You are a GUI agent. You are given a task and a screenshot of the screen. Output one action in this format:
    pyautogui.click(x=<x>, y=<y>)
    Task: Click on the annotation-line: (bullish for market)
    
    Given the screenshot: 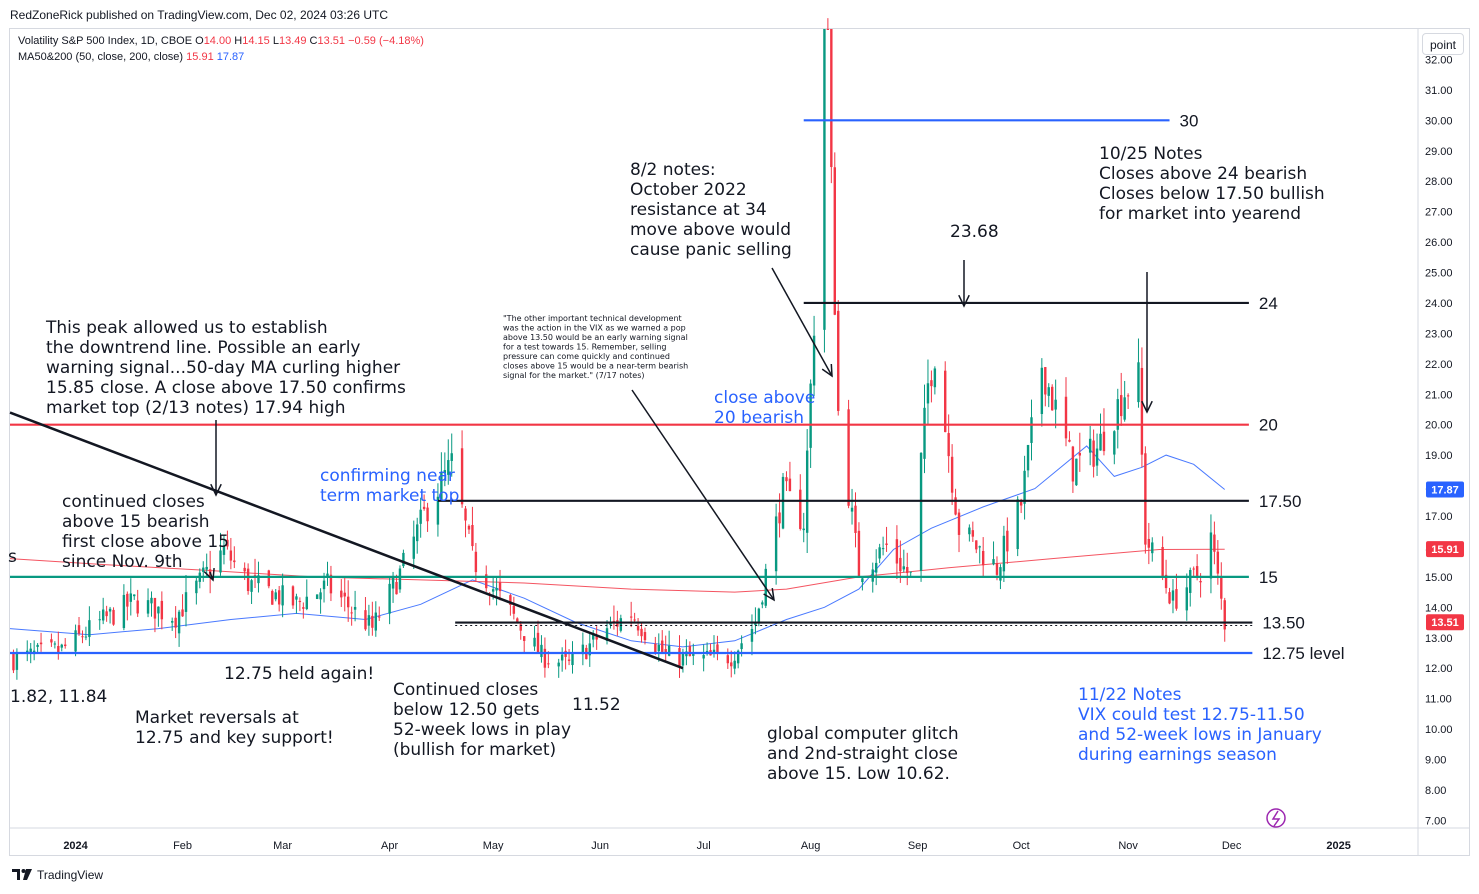 What is the action you would take?
    pyautogui.click(x=474, y=750)
    